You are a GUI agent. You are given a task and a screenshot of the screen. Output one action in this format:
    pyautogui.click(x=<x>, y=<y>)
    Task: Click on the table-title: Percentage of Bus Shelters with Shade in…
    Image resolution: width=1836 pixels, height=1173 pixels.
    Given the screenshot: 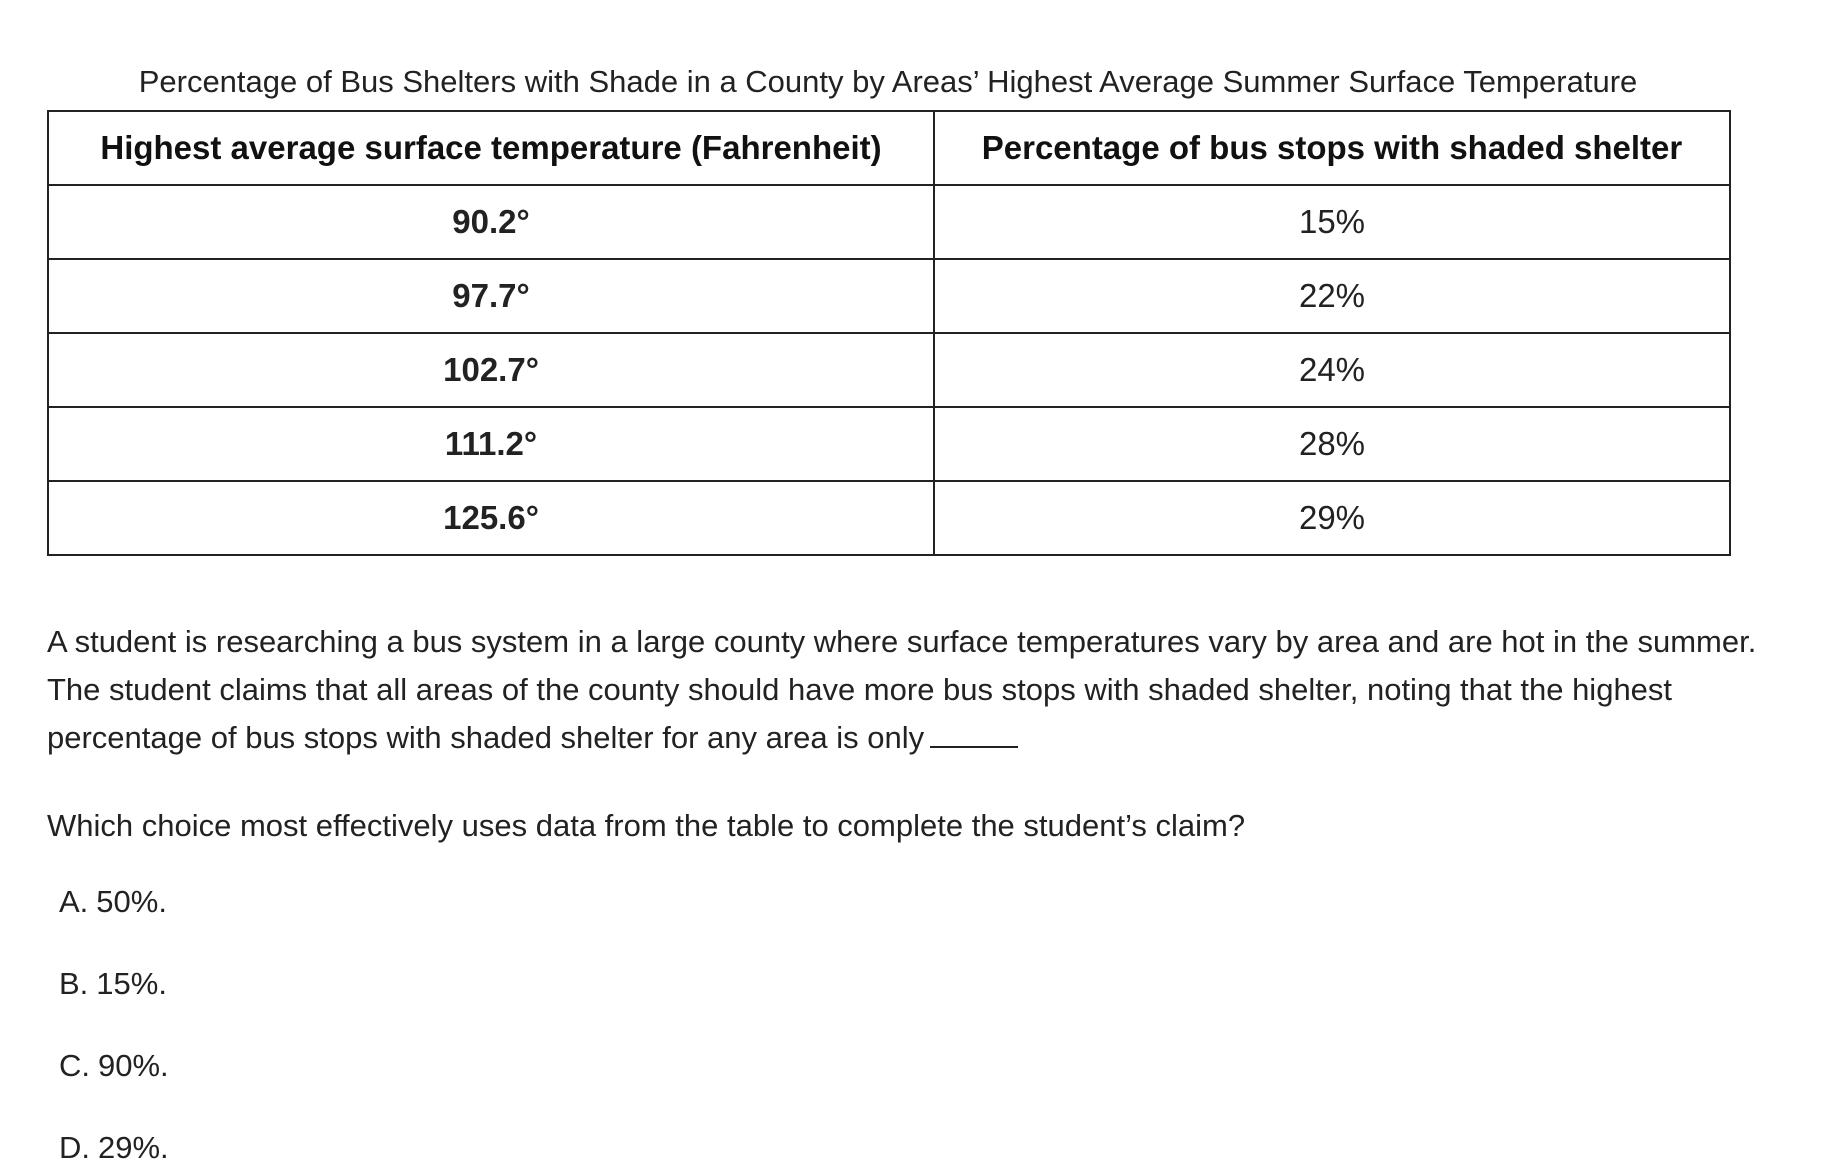 What is the action you would take?
    pyautogui.click(x=888, y=81)
    